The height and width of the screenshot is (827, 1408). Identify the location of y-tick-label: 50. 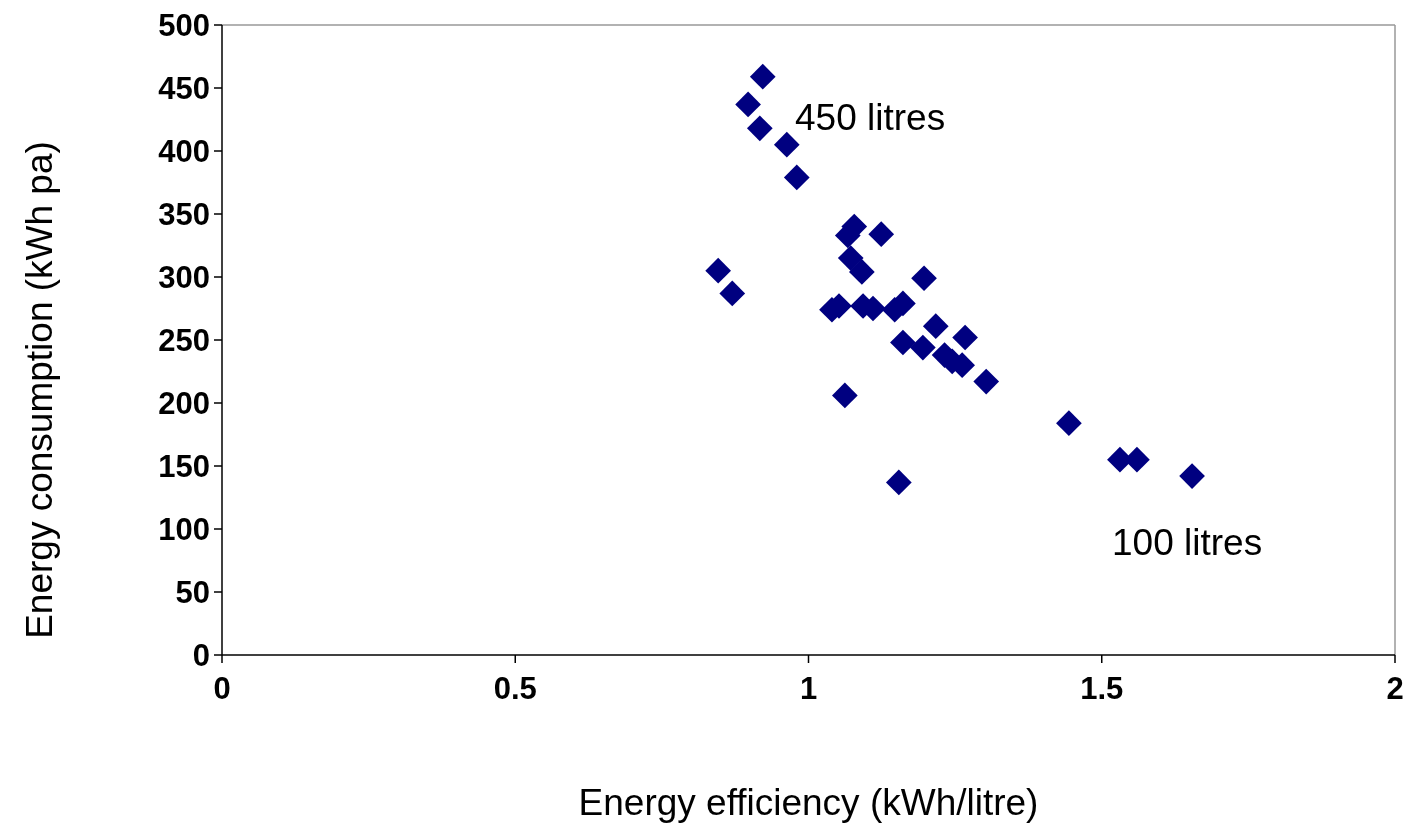
(192, 592).